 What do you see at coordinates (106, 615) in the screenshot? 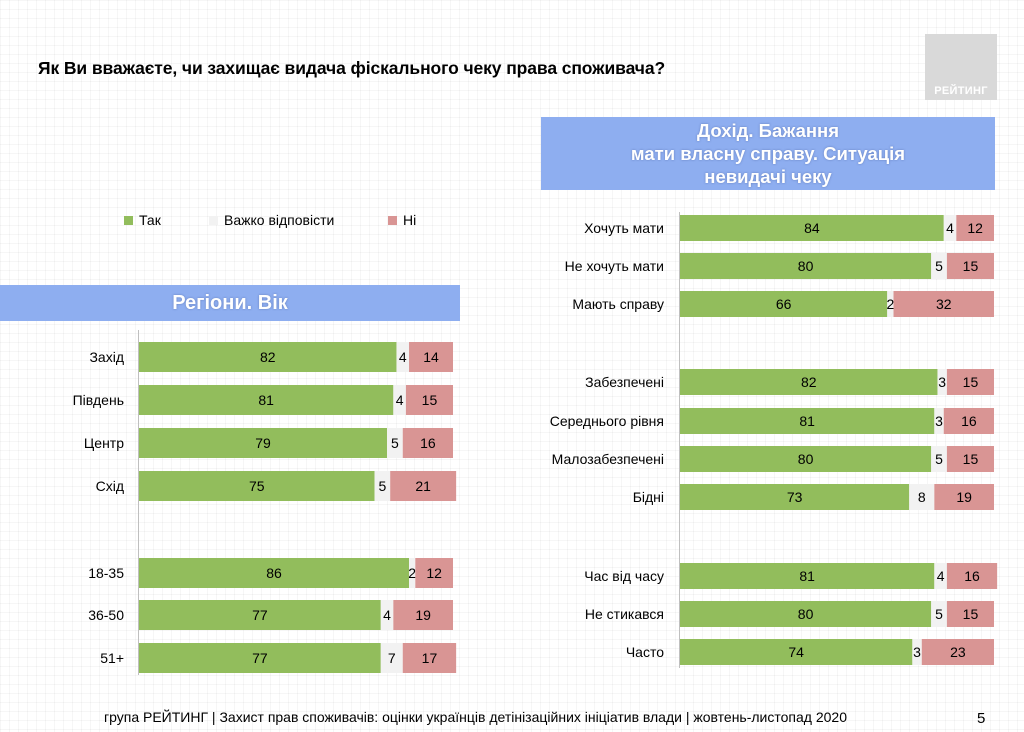
I see `category-label: 36-50` at bounding box center [106, 615].